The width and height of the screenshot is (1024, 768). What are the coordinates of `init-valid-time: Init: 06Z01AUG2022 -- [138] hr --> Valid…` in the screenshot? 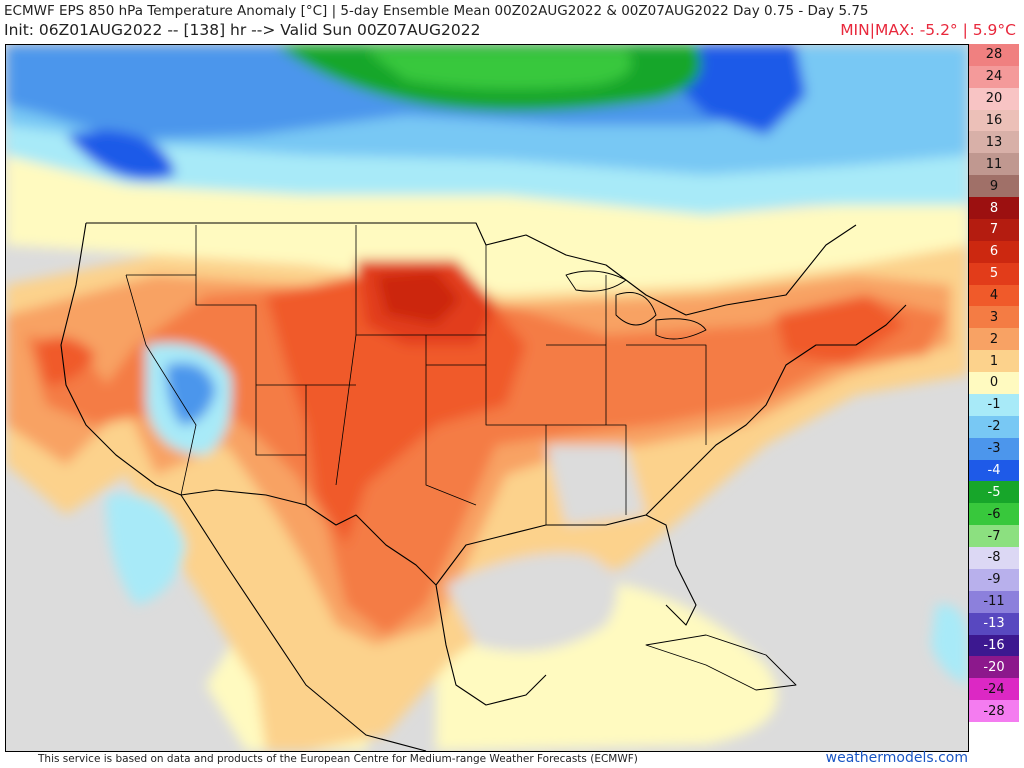 It's located at (242, 30).